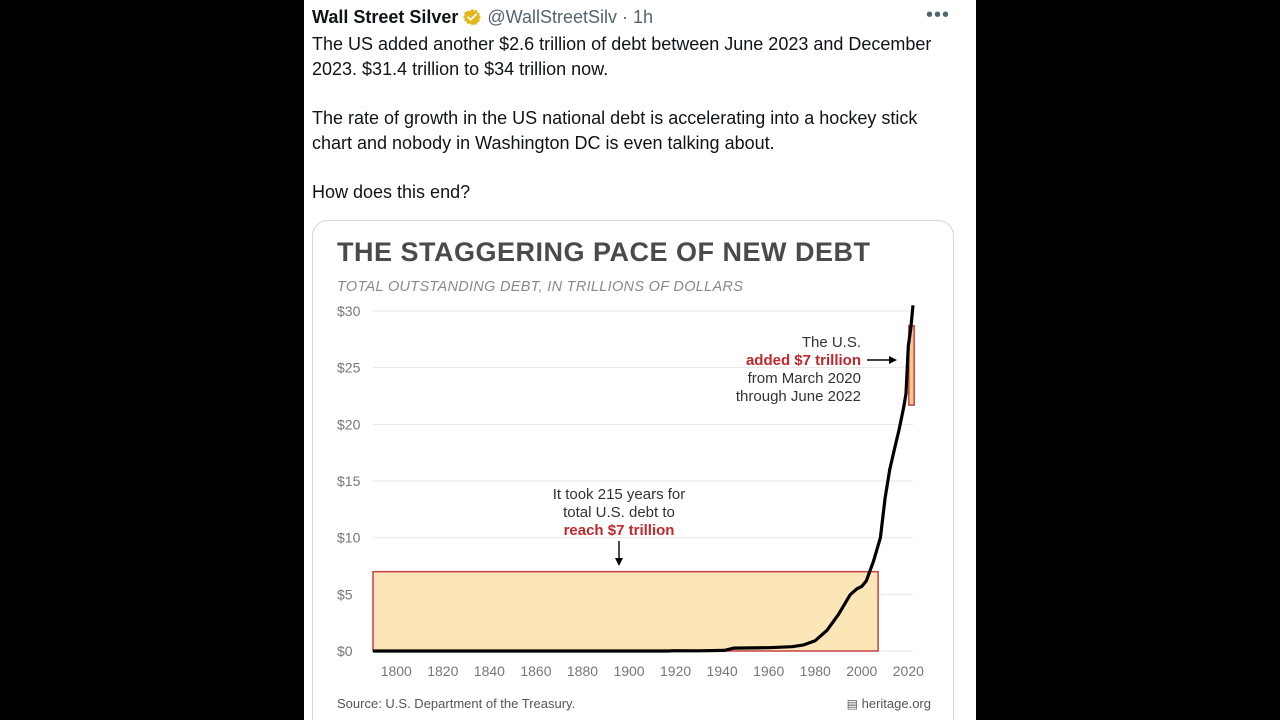  What do you see at coordinates (908, 671) in the screenshot?
I see `x-tick-label: 2020` at bounding box center [908, 671].